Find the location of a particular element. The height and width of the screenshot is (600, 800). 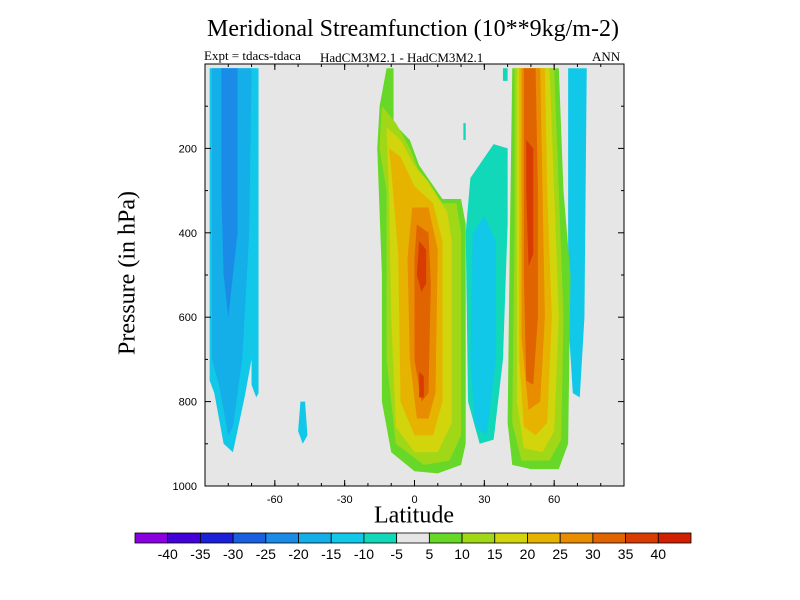

colorbar-label: -10 is located at coordinates (364, 554).